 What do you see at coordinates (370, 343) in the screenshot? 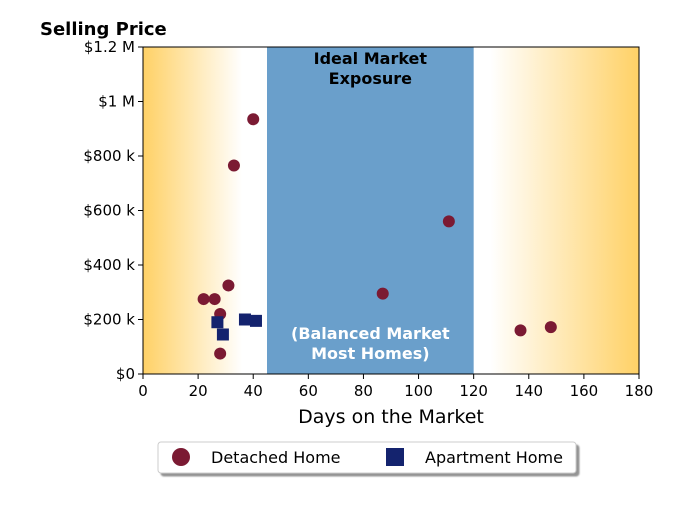
I see `band-label-bottom: (Balanced Market Most Homes)` at bounding box center [370, 343].